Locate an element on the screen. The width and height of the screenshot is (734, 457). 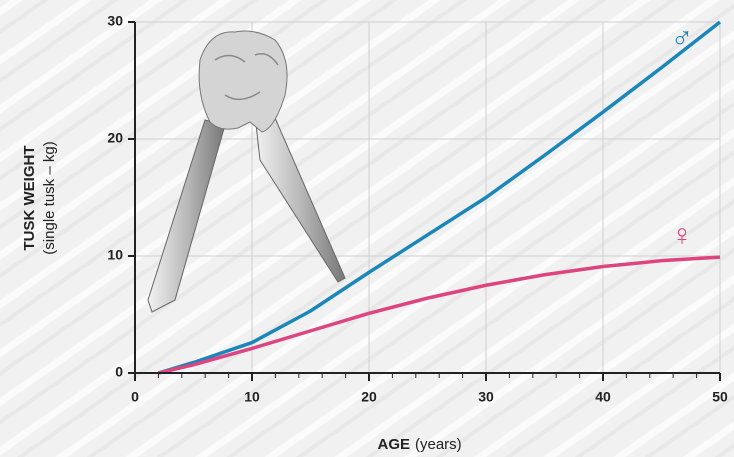
series-label: ♂ is located at coordinates (682, 38).